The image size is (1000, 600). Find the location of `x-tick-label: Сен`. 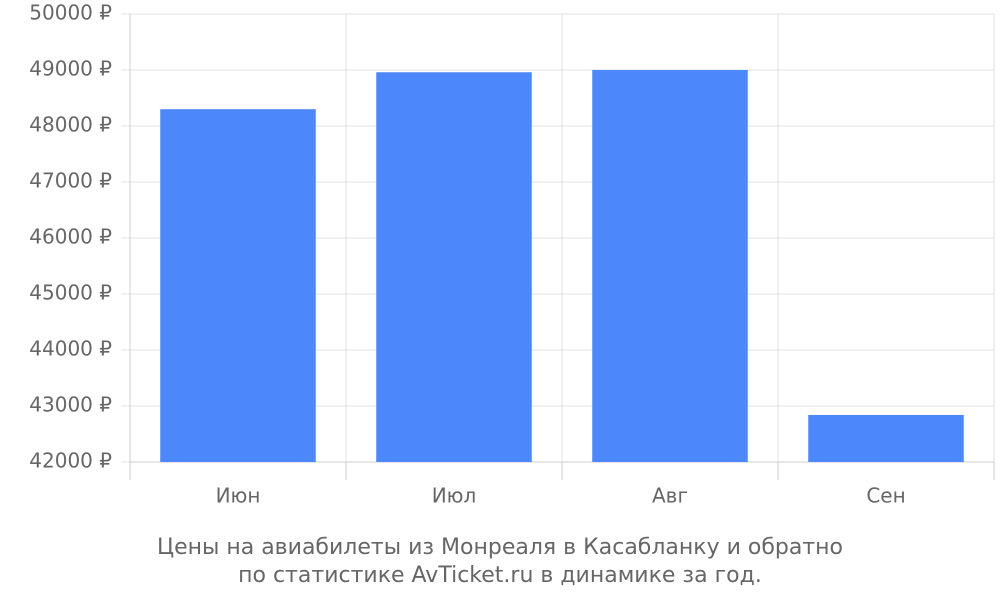

x-tick-label: Сен is located at coordinates (885, 496).